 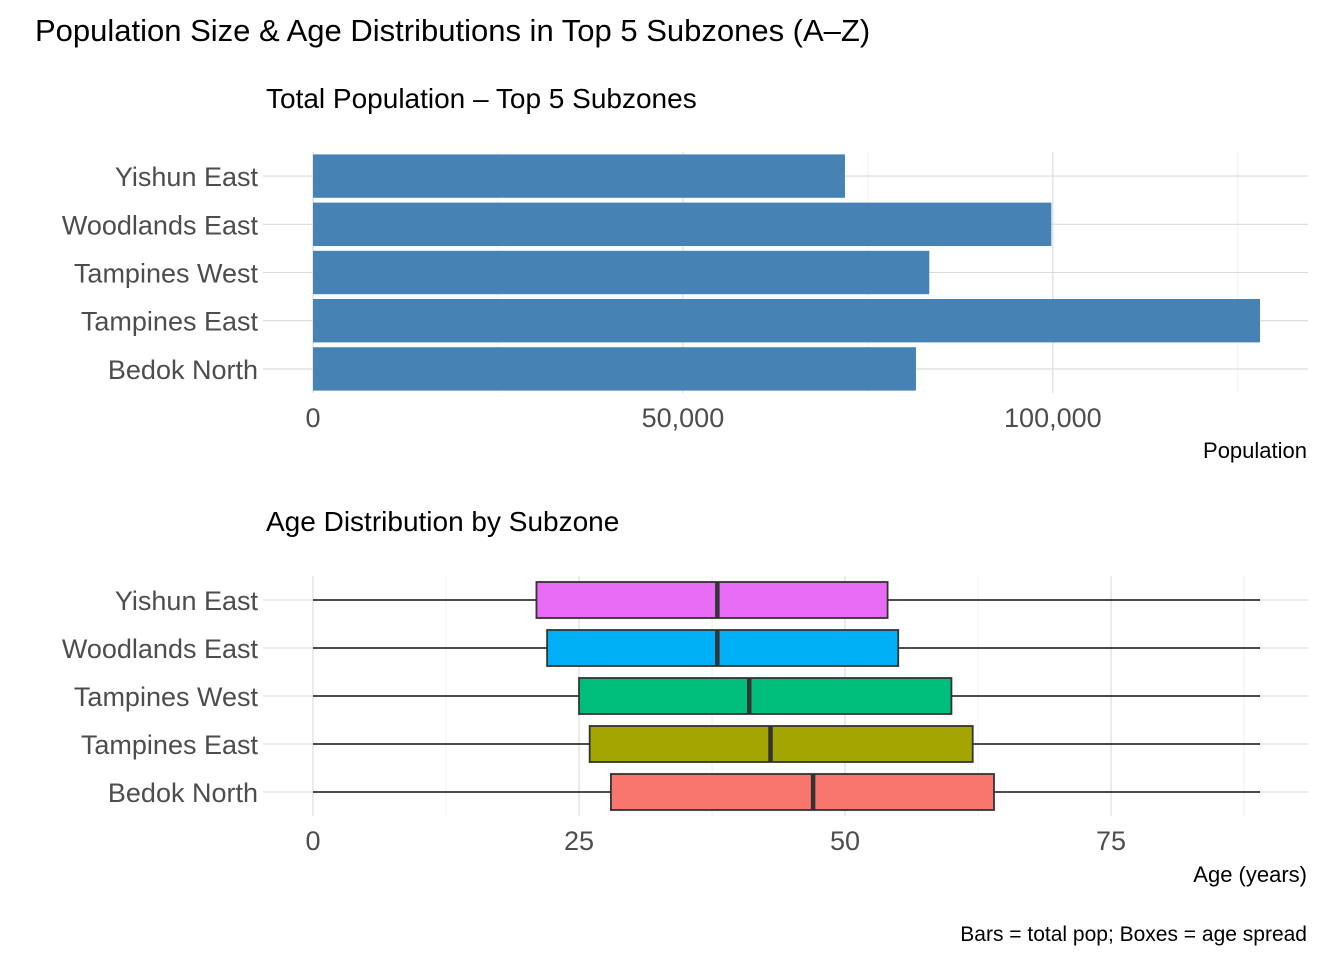 What do you see at coordinates (1053, 418) in the screenshot?
I see `bar-chart-x-tick-label: 100,000` at bounding box center [1053, 418].